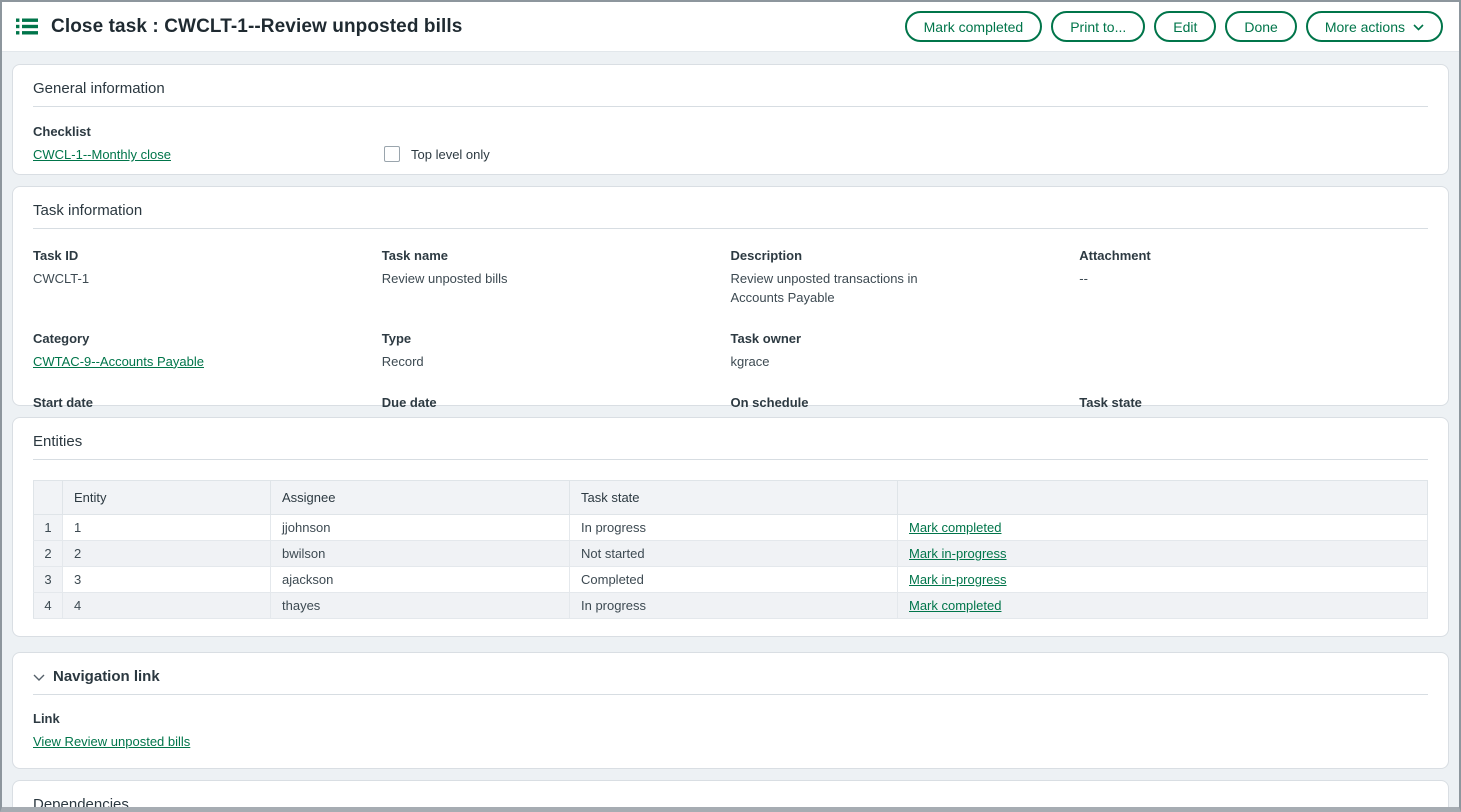 The width and height of the screenshot is (1461, 812). Describe the element at coordinates (207, 351) in the screenshot. I see `category-field: Category CWTAC-9--Accounts Payable` at that location.